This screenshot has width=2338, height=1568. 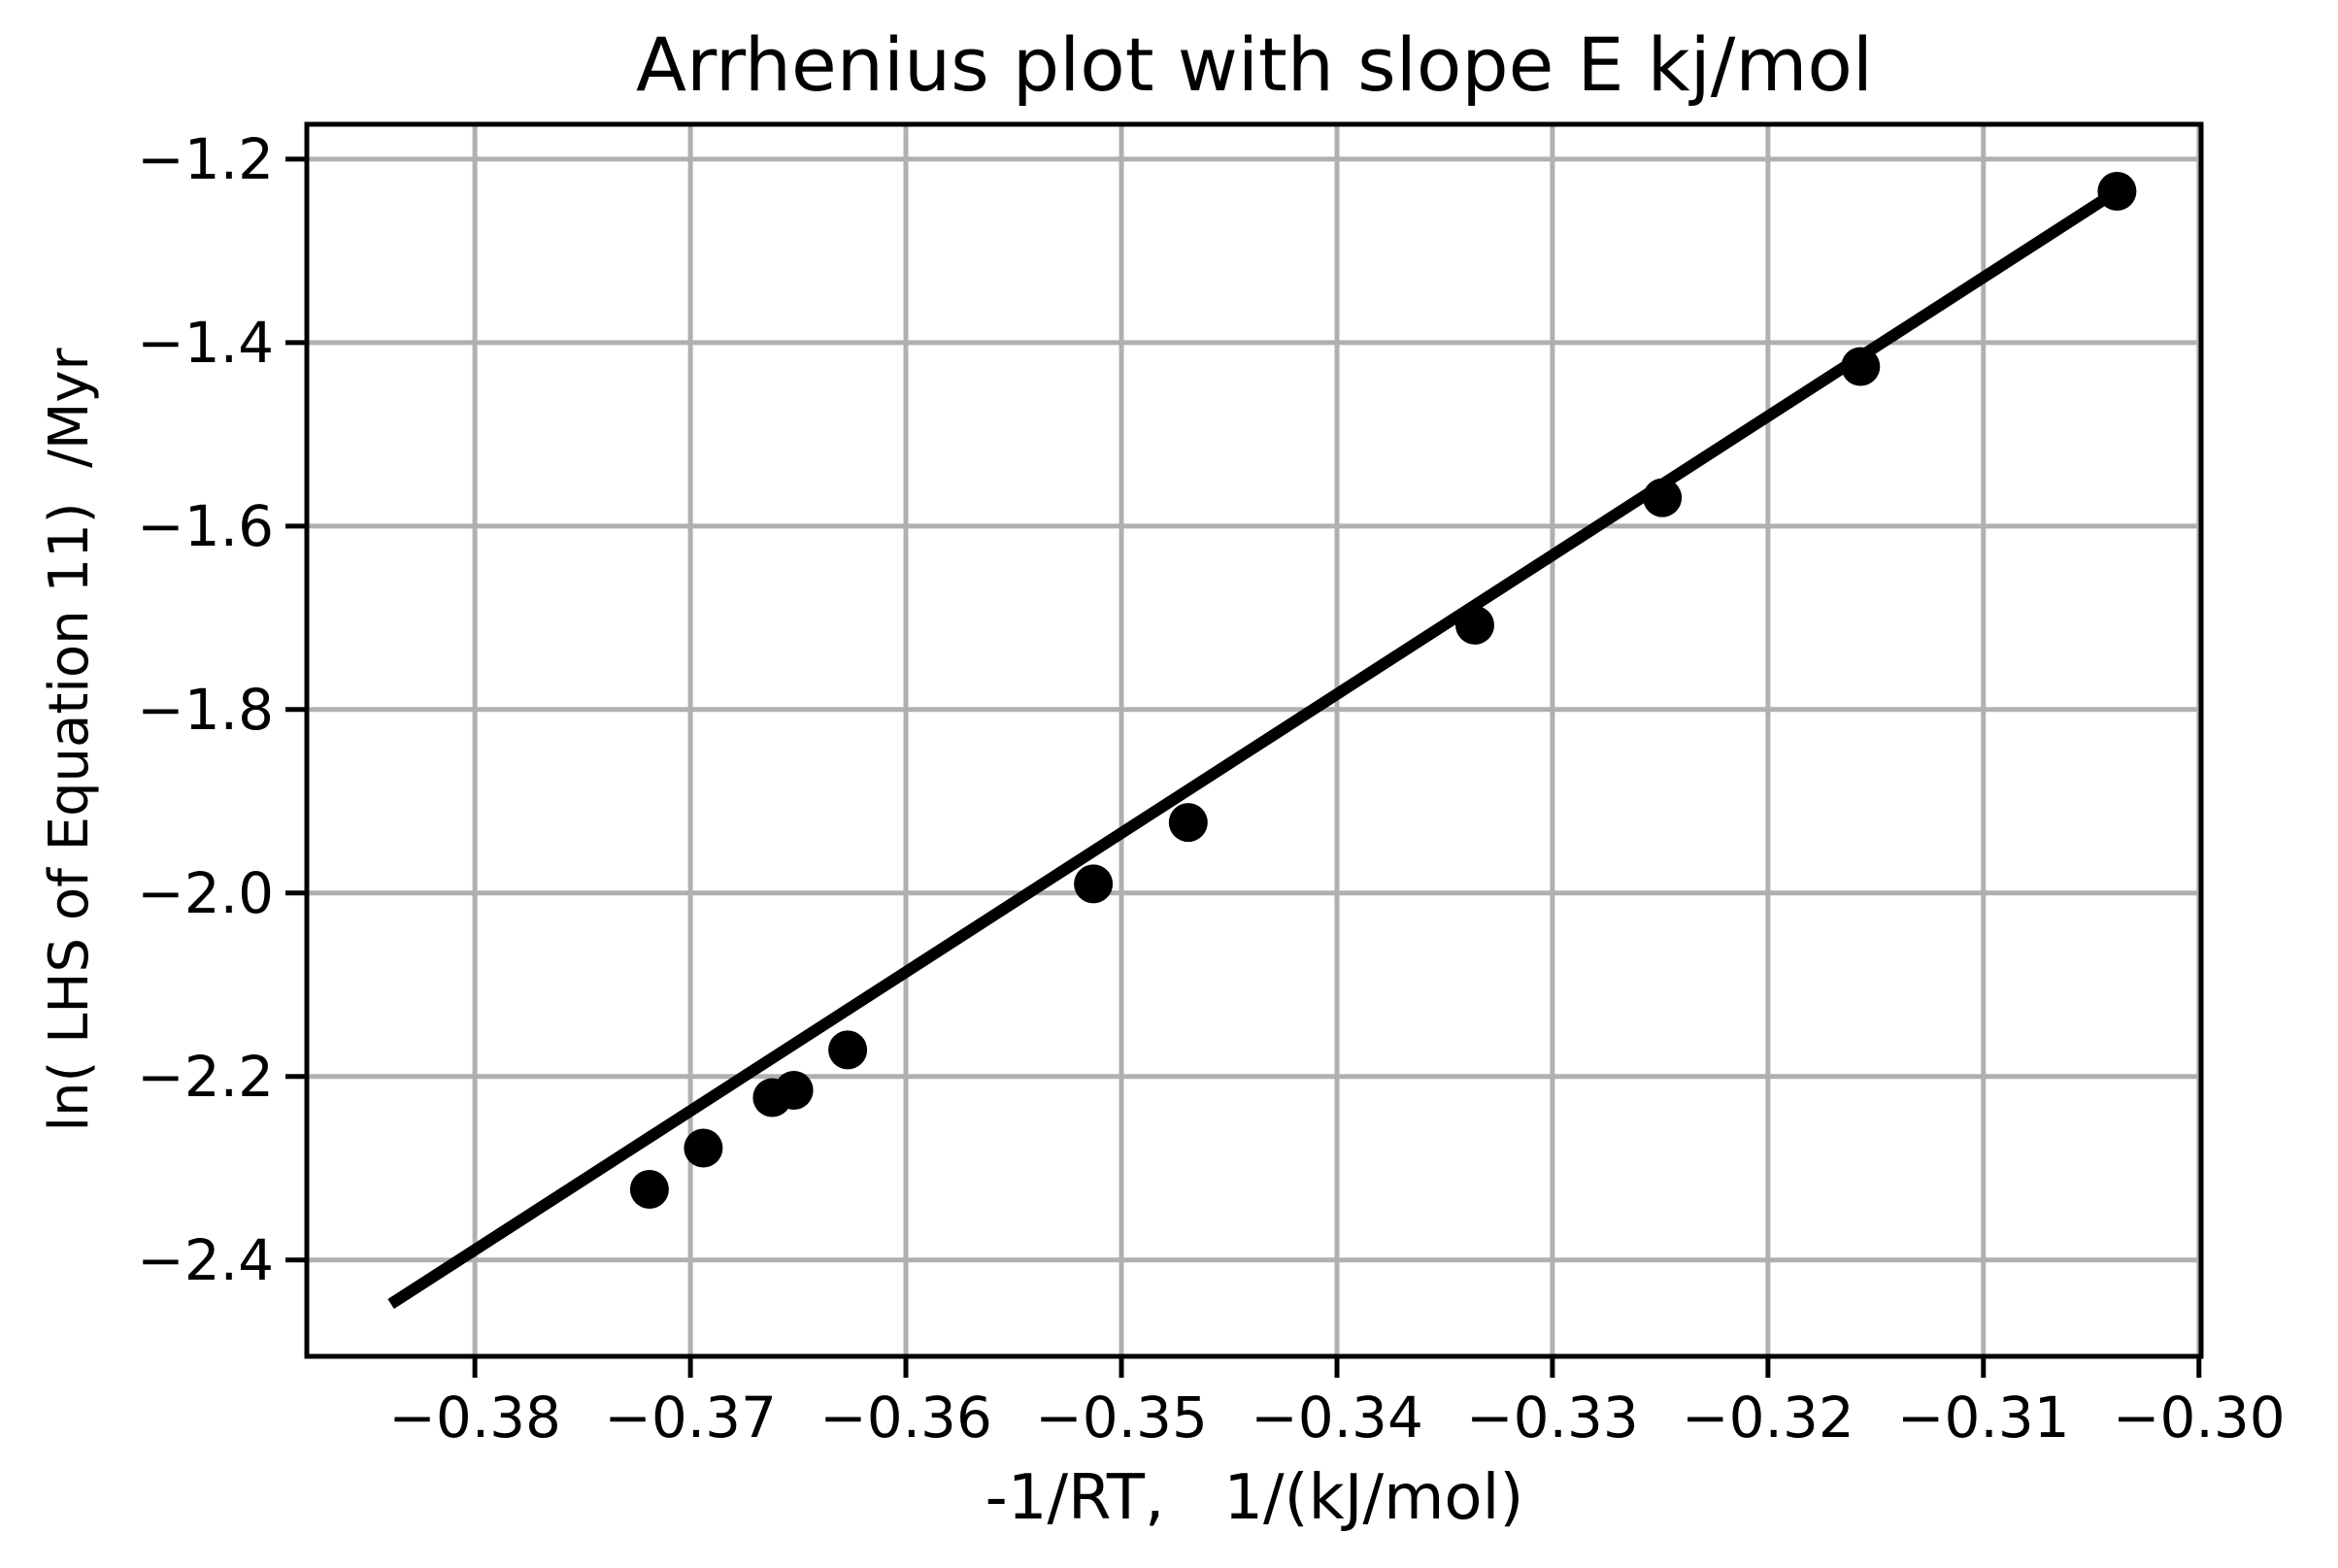 I want to click on y-tick-label: −1.6, so click(x=205, y=526).